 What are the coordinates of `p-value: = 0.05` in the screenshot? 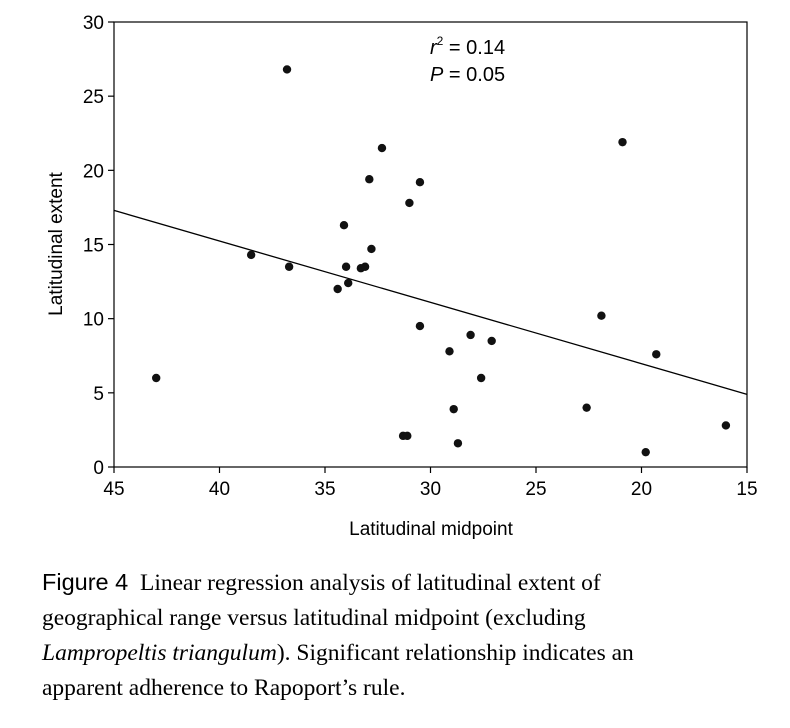 It's located at (474, 75).